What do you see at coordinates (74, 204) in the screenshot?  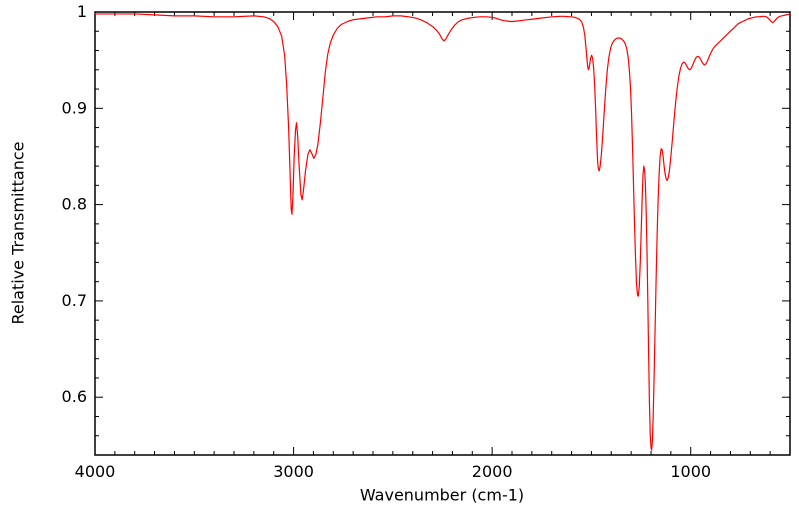 I see `y-tick-label: 0.8` at bounding box center [74, 204].